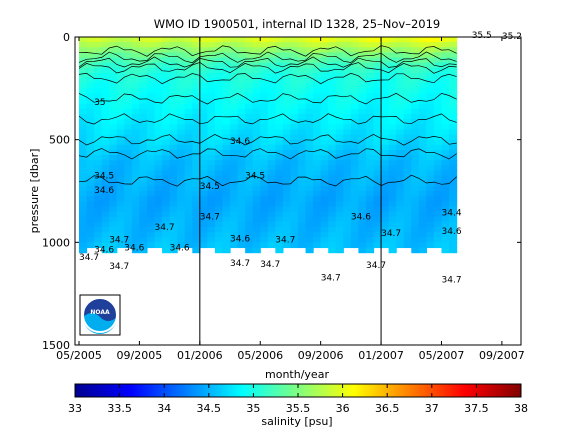 This screenshot has width=576, height=432. I want to click on colorbar-tick-label: 35.5, so click(298, 408).